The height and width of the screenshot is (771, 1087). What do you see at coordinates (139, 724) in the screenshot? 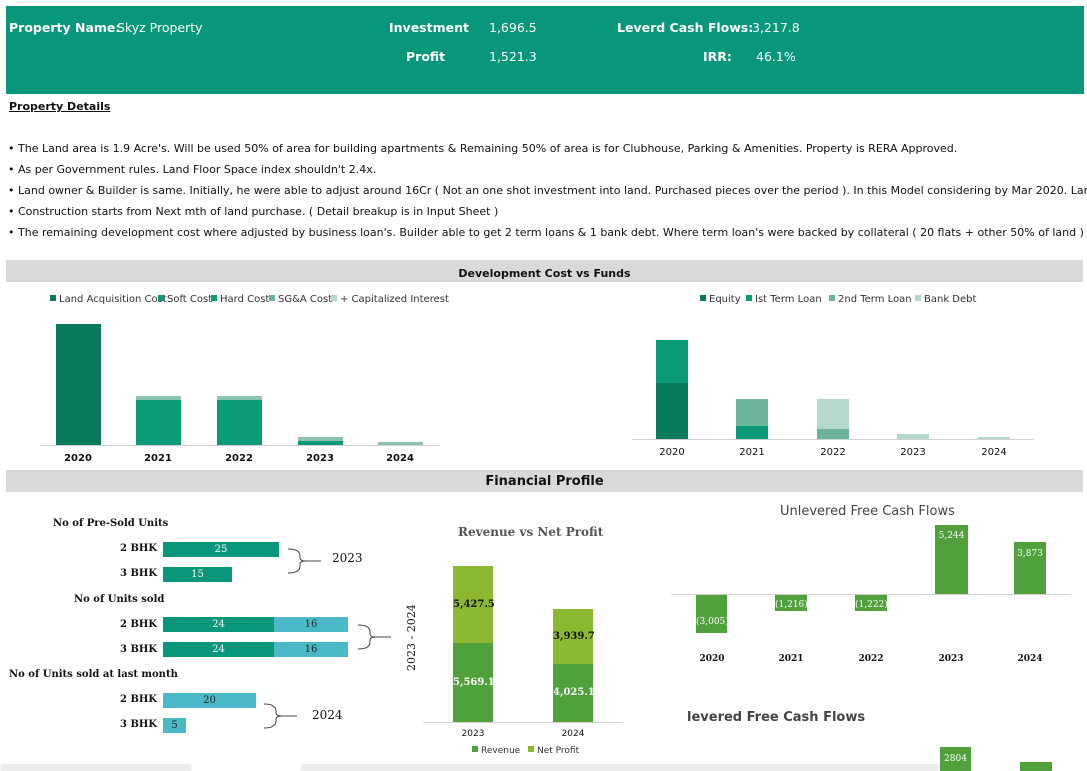
I see `last-3bhk-label: 3 BHK` at bounding box center [139, 724].